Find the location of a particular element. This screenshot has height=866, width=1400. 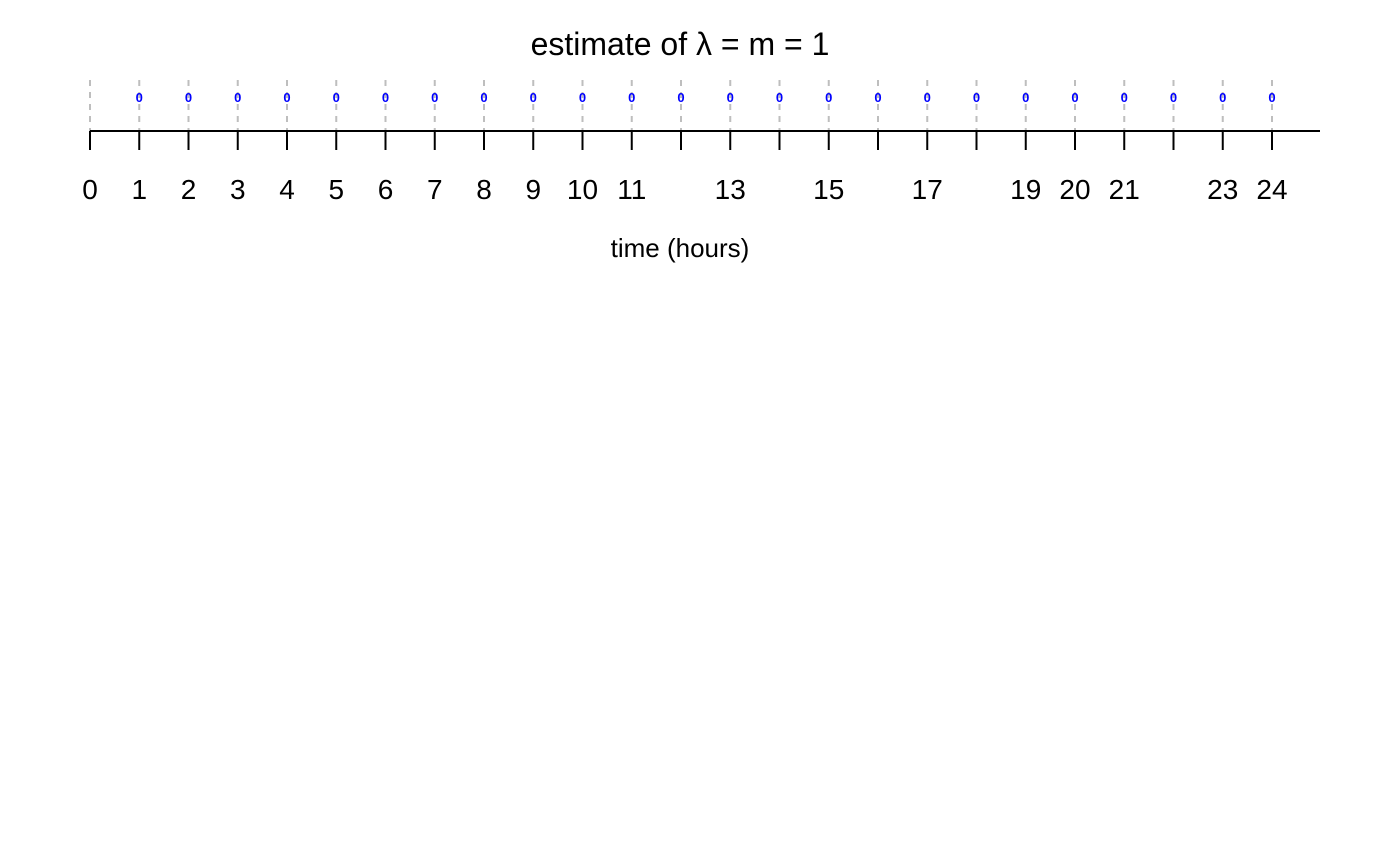

x-tick-label: 21 is located at coordinates (1124, 189).